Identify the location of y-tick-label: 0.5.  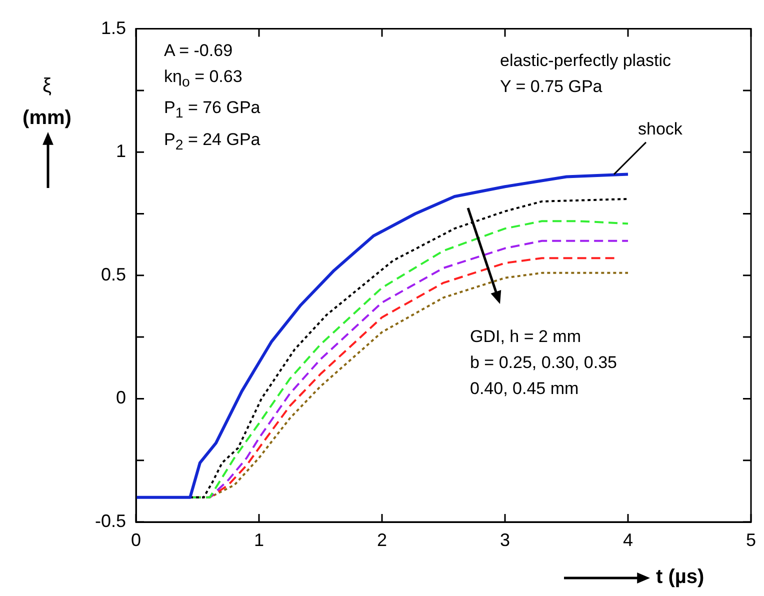
(113, 274).